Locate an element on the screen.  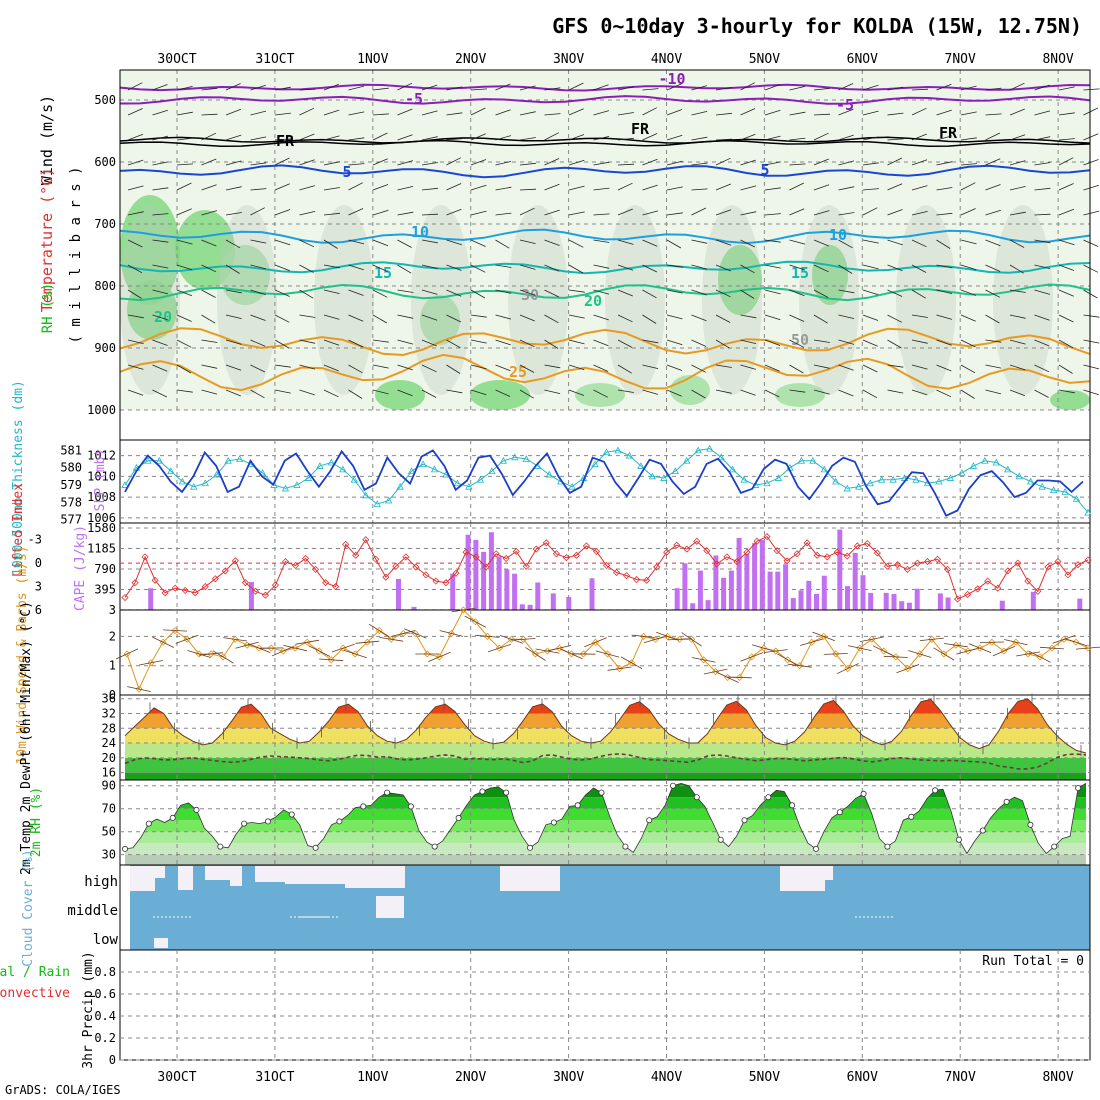
contour-label: -10 is located at coordinates (671, 79).